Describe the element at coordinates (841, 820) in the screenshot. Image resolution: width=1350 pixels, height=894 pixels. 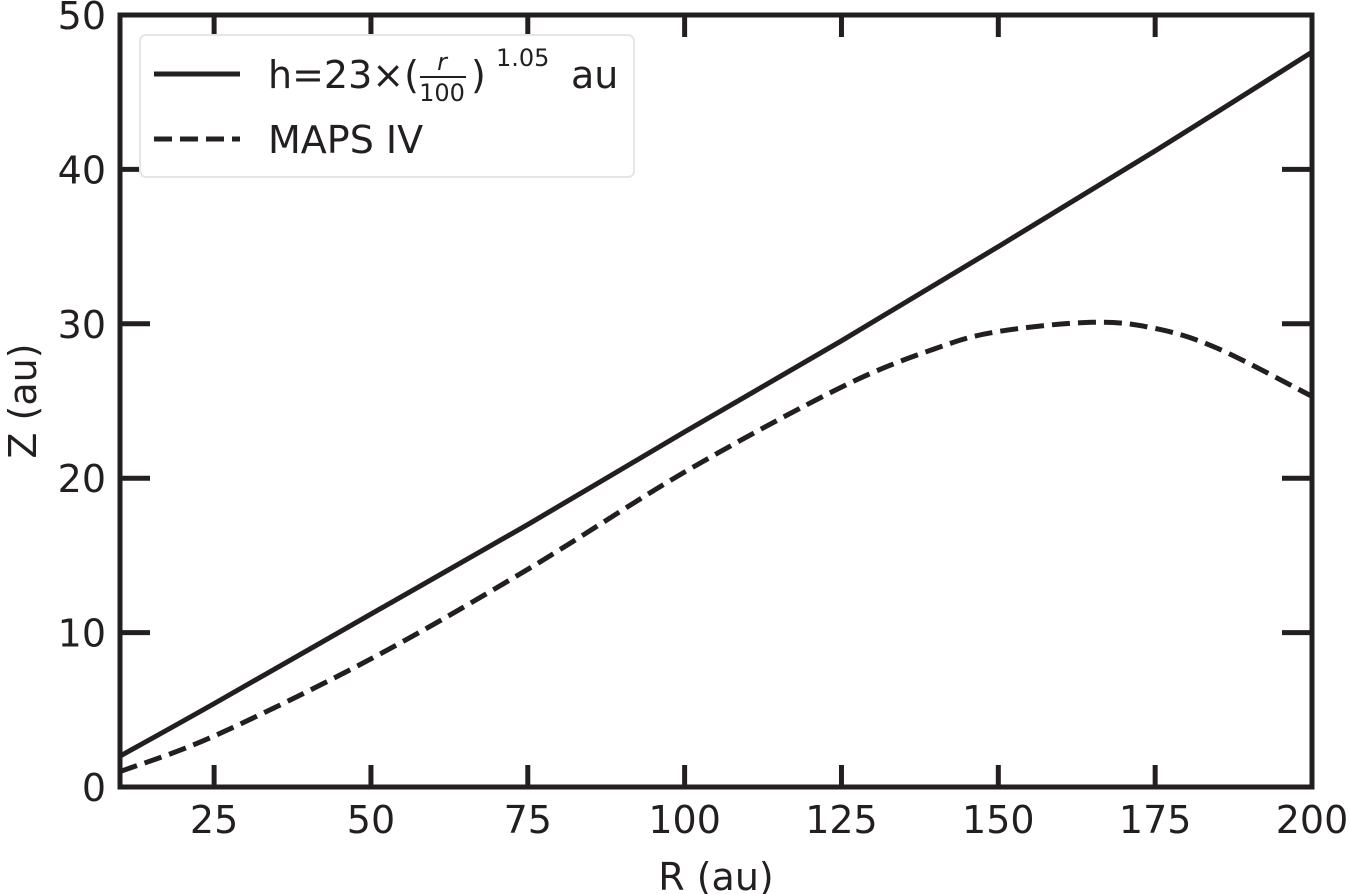
I see `x-tick-label: 125` at that location.